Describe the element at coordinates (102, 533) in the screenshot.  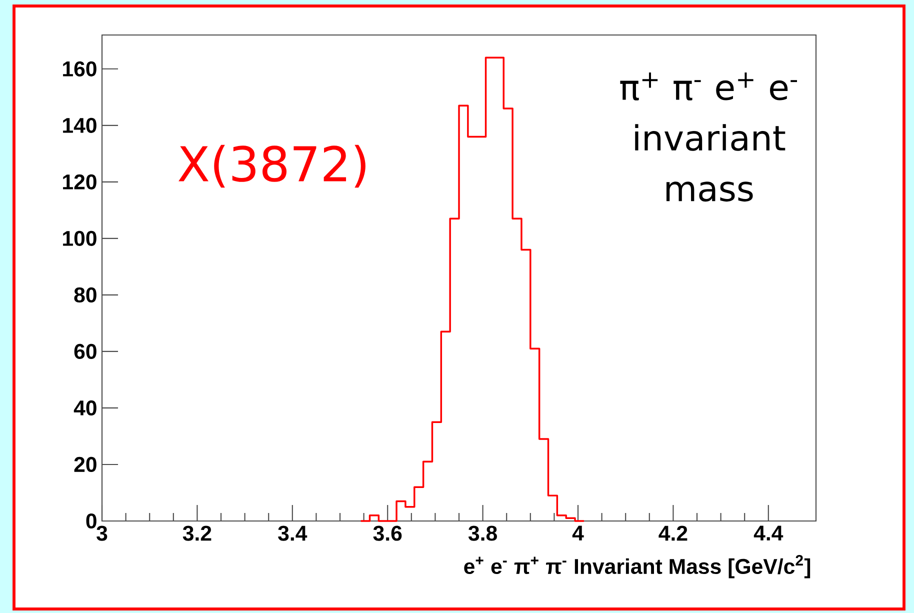
I see `x-tick-label: 3` at that location.